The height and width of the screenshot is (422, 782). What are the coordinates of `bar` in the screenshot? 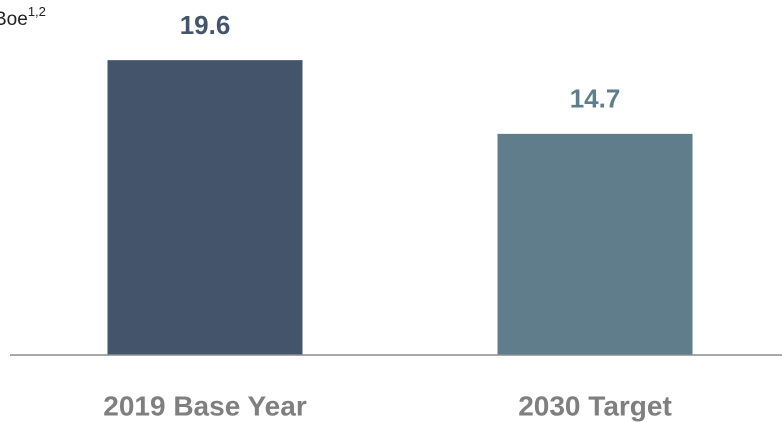 It's located at (595, 244).